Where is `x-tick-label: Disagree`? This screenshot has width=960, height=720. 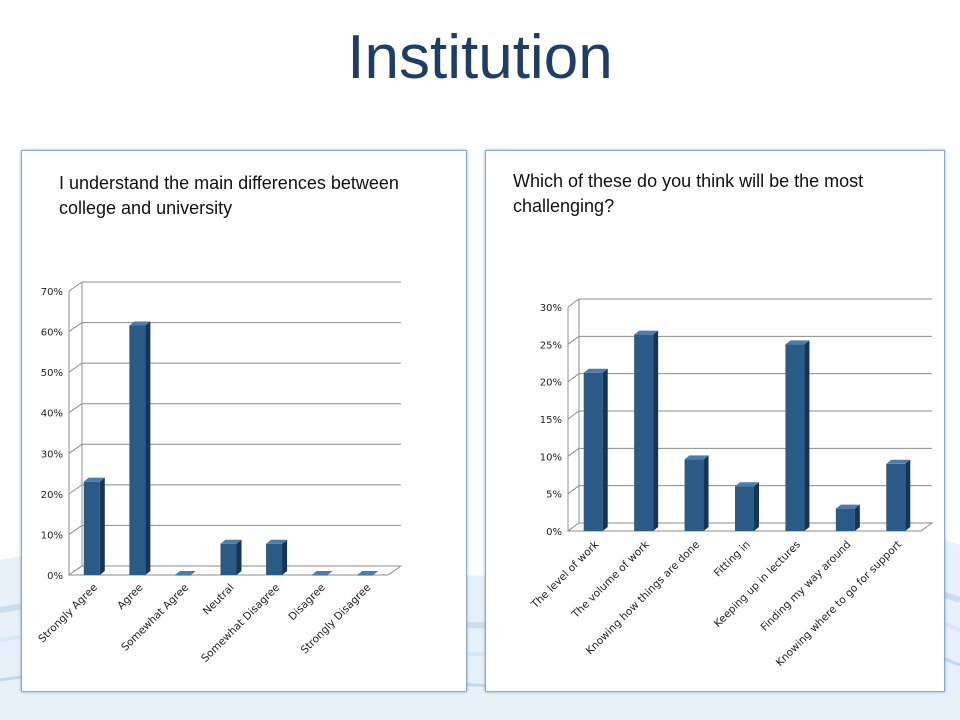 x-tick-label: Disagree is located at coordinates (306, 602).